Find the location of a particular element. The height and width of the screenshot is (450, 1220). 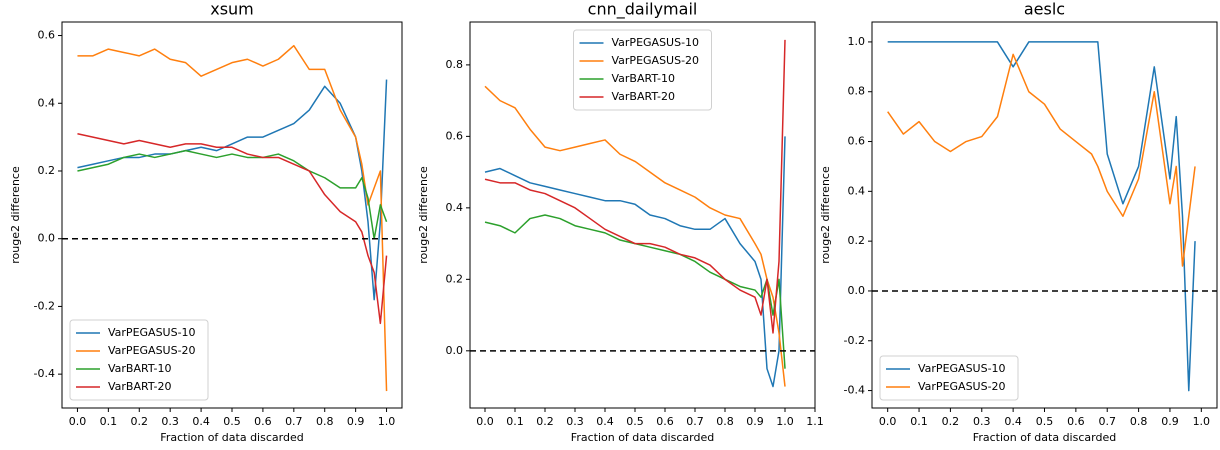

y-tick-label: 1.0 is located at coordinates (857, 41).